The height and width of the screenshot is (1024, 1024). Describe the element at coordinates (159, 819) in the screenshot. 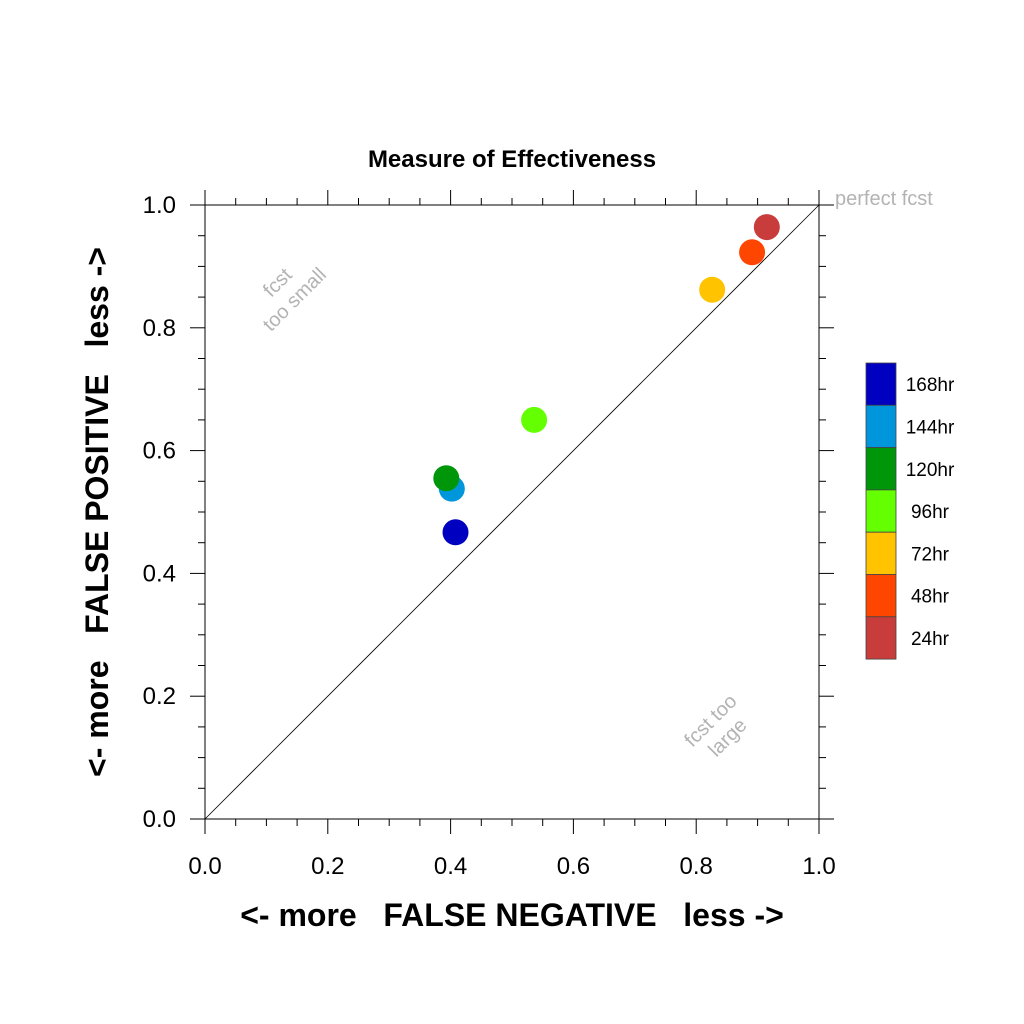

I see `y-tick-label: 0.0` at that location.